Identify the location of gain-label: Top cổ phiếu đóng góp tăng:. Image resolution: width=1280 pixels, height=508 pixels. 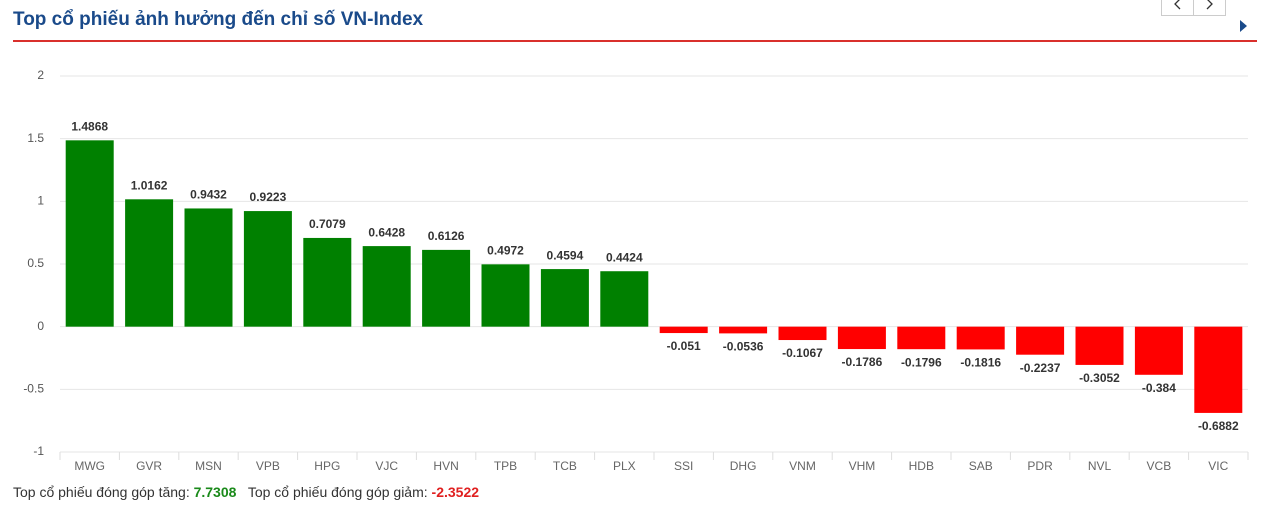
(101, 492).